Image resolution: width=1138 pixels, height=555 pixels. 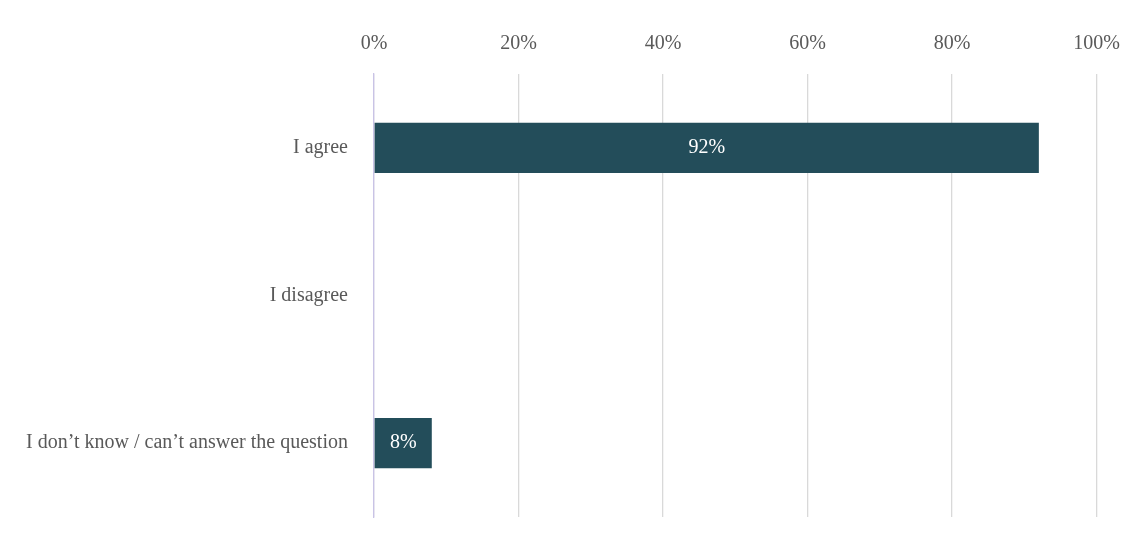 What do you see at coordinates (403, 441) in the screenshot?
I see `data-label: 8%` at bounding box center [403, 441].